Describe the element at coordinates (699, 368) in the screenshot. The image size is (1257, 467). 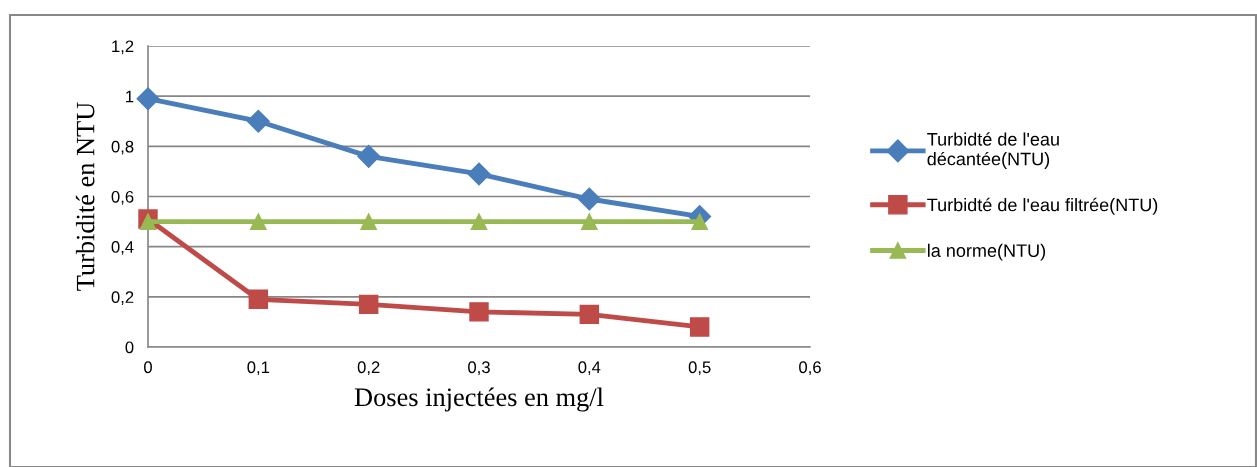
I see `x-tick-label: 0,5` at that location.